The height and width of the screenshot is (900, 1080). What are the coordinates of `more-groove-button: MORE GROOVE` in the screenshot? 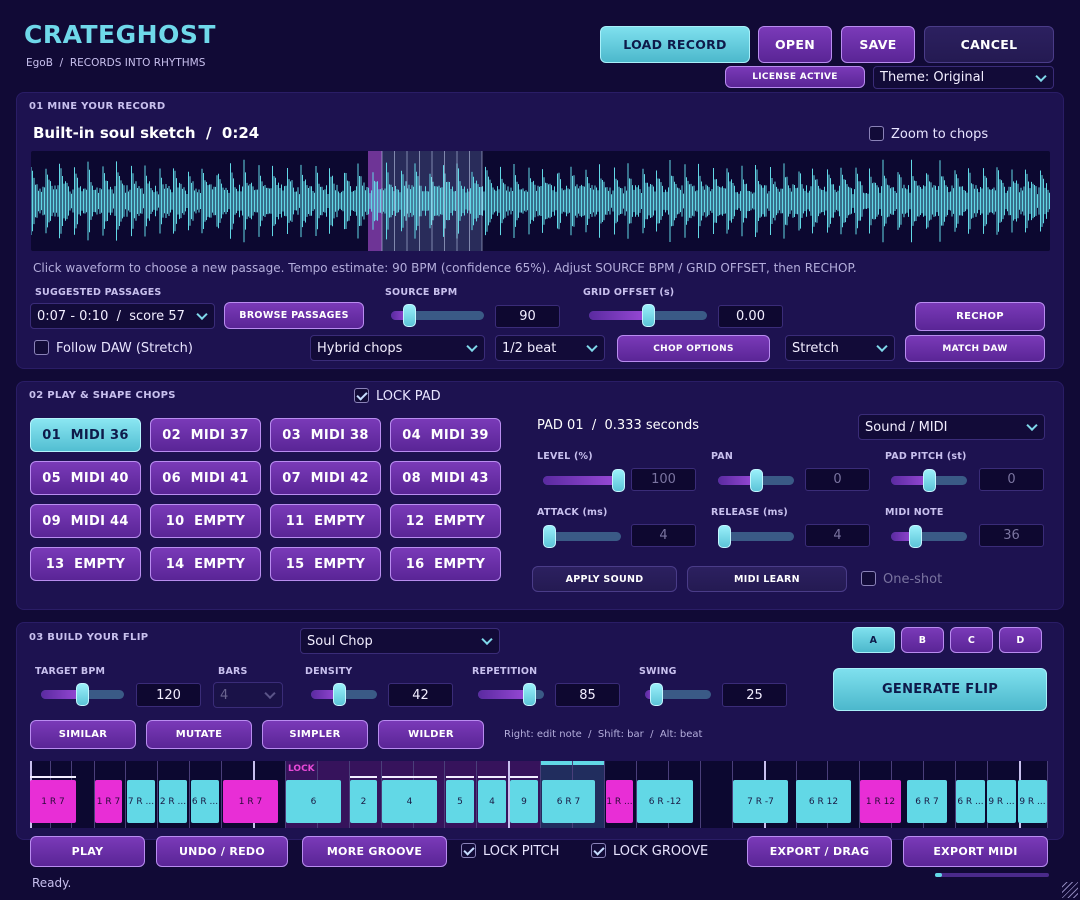 It's located at (374, 851).